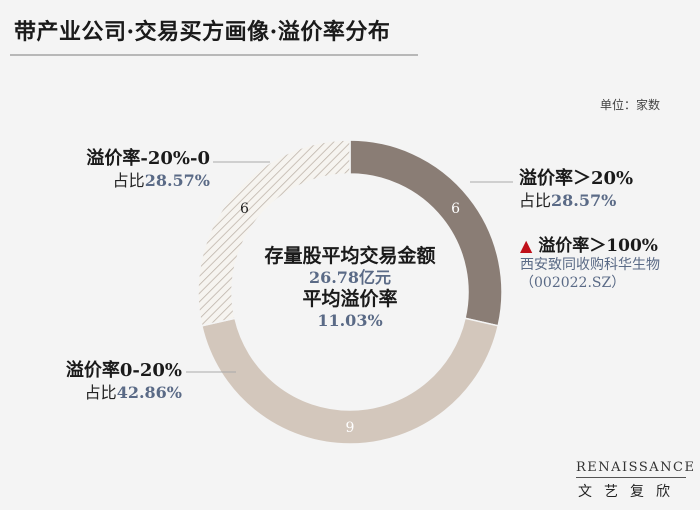 Image resolution: width=700 pixels, height=510 pixels. I want to click on label-neg20-0: 溢价率-20%-0 占比28.57%, so click(125, 169).